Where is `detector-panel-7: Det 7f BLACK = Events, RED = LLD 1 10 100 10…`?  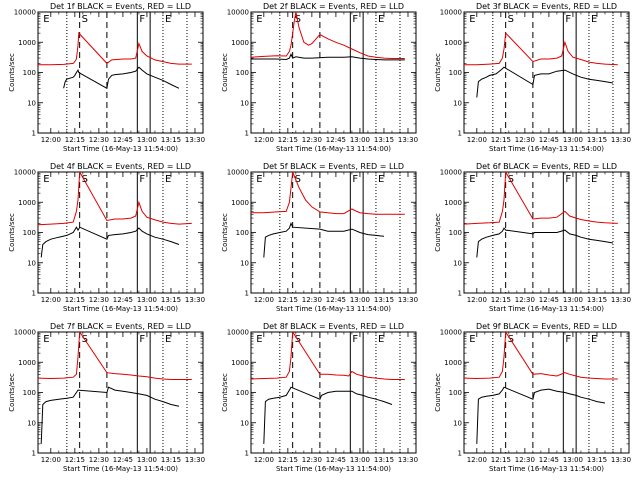 detector-panel-7: Det 7f BLACK = Events, RED = LLD 1 10 100 10… is located at coordinates (106, 397).